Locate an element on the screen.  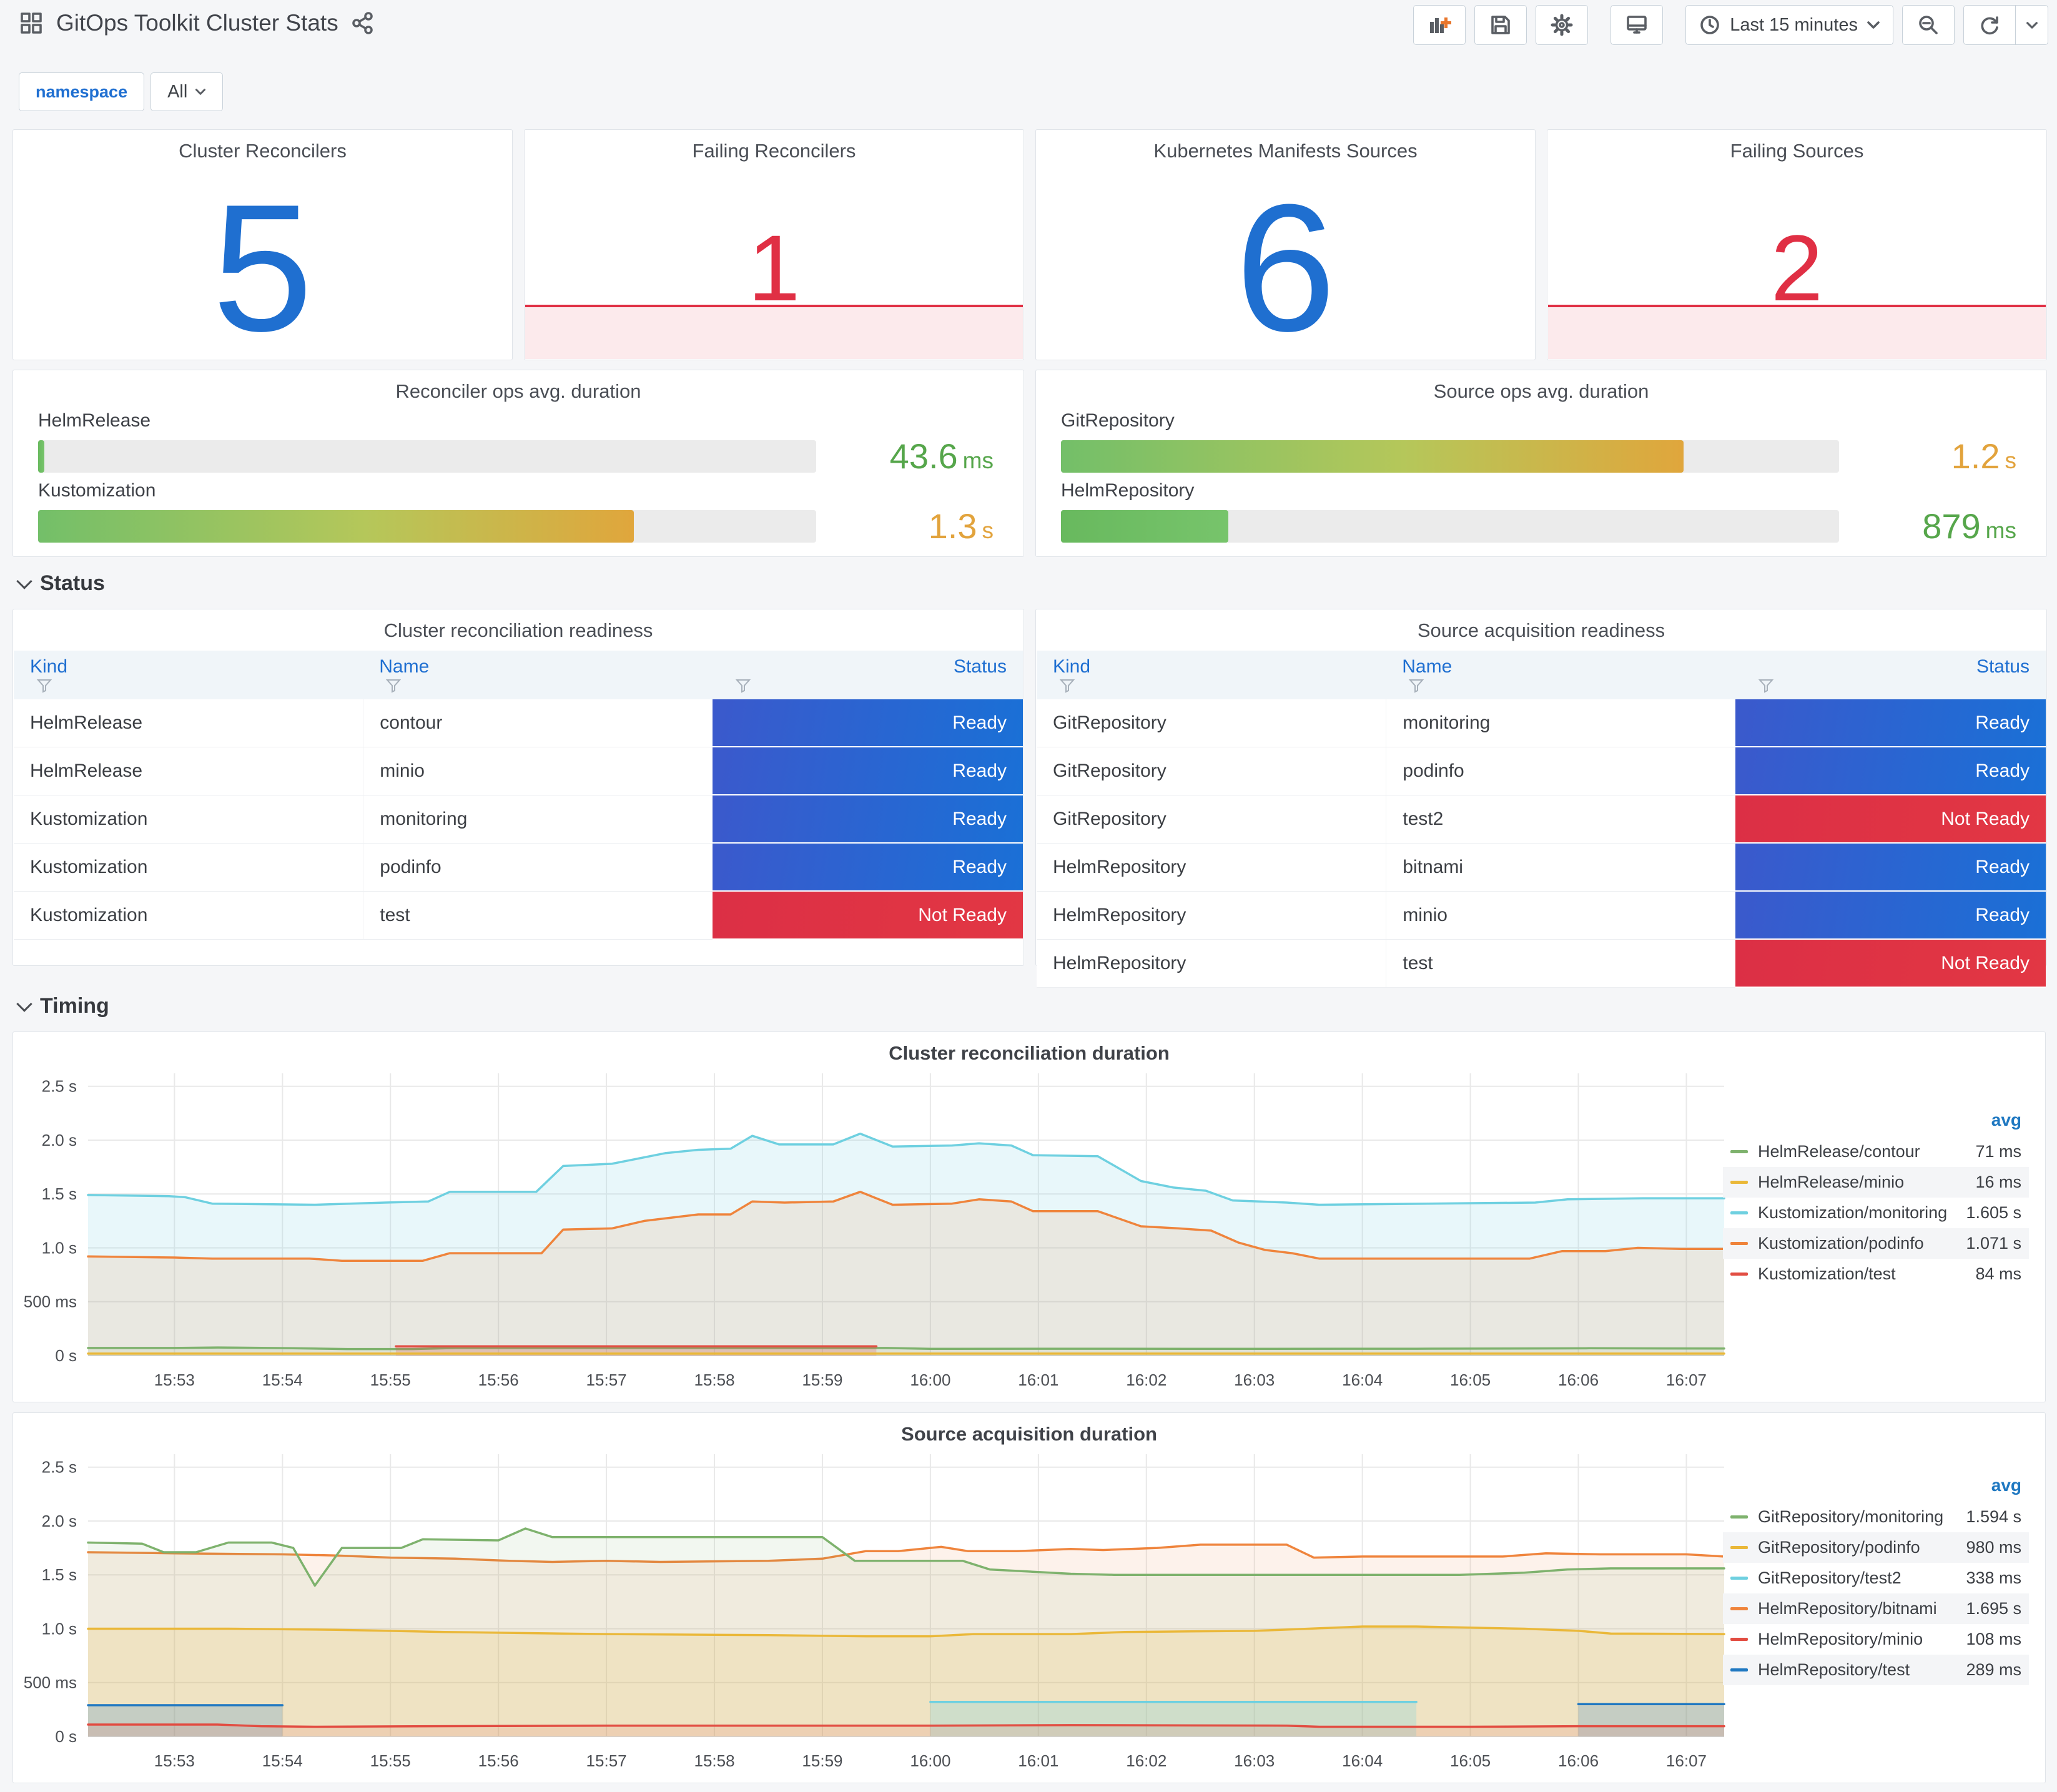
cell-name: bitnami is located at coordinates (1560, 868).